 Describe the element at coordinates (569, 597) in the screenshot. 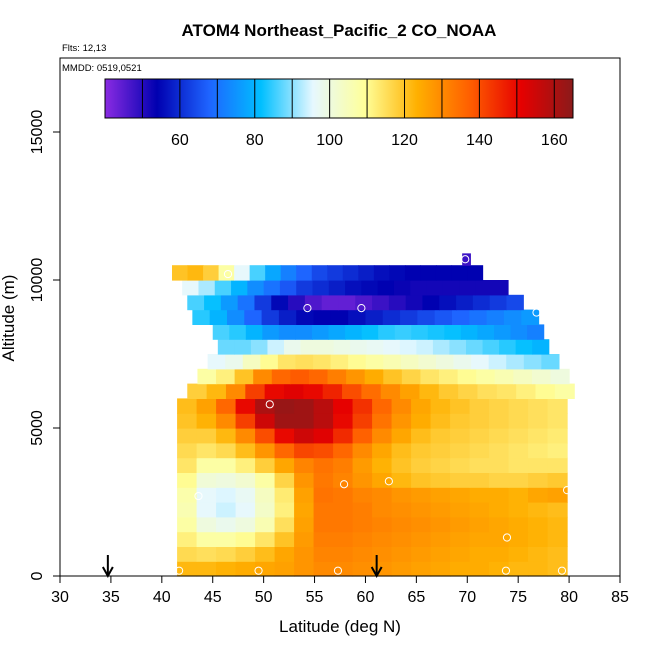

I see `x-tick-label: 80` at that location.